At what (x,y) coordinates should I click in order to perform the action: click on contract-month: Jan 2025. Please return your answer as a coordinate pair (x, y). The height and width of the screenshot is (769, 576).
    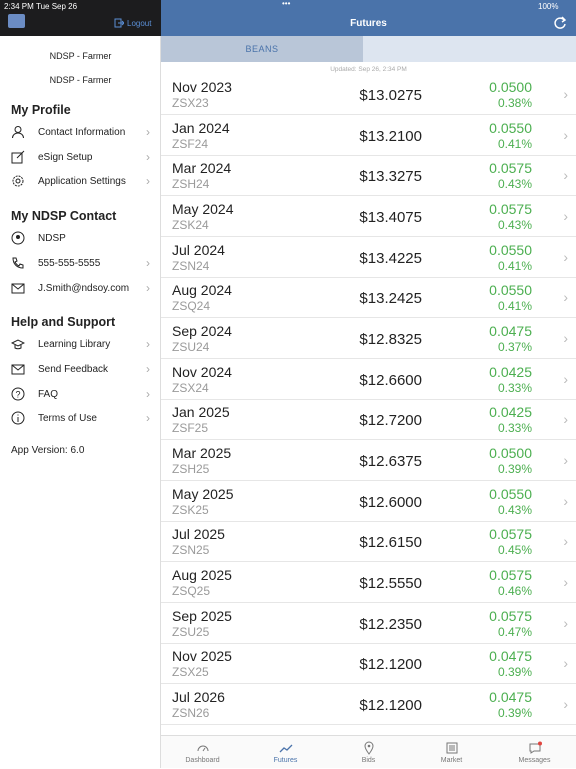
    Looking at the image, I should click on (201, 412).